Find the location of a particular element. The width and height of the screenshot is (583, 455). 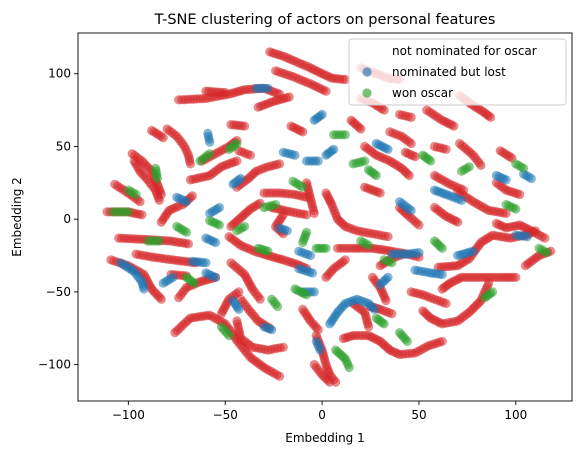

x-tick-label: −100 is located at coordinates (128, 415).